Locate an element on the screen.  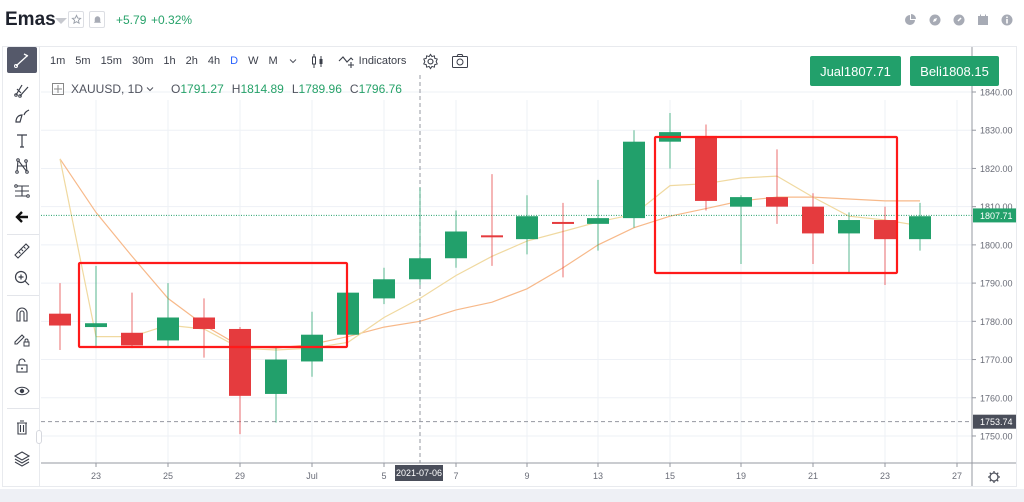
expand-legend-icon is located at coordinates (58, 89).